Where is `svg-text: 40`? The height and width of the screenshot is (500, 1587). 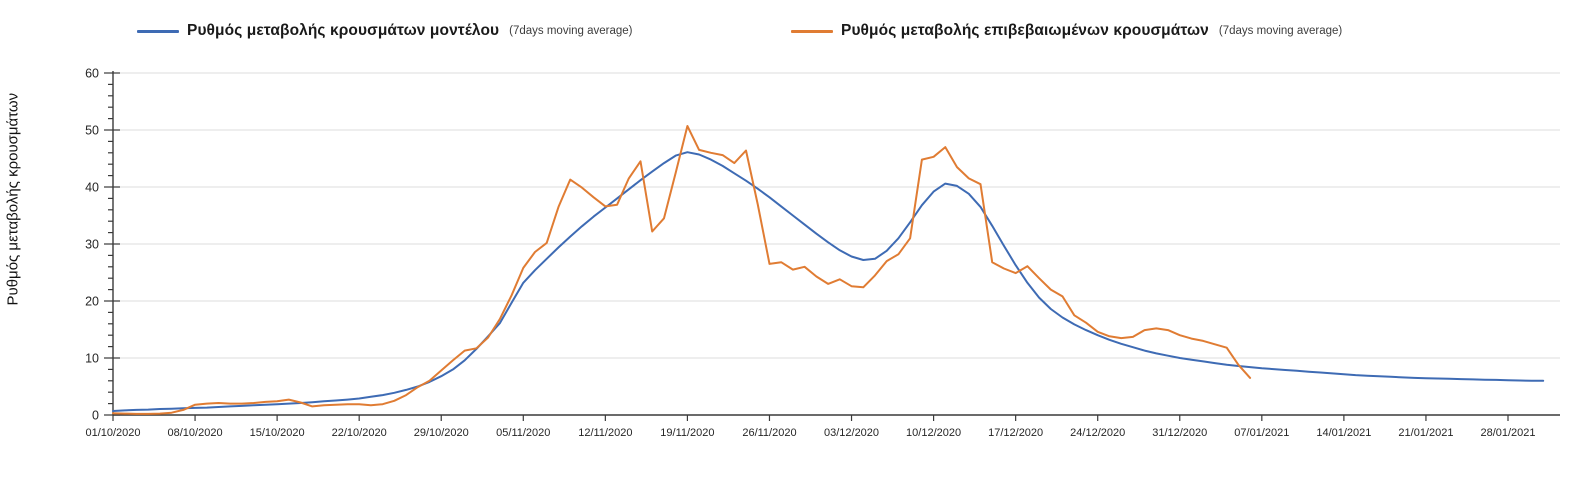 svg-text: 40 is located at coordinates (92, 188).